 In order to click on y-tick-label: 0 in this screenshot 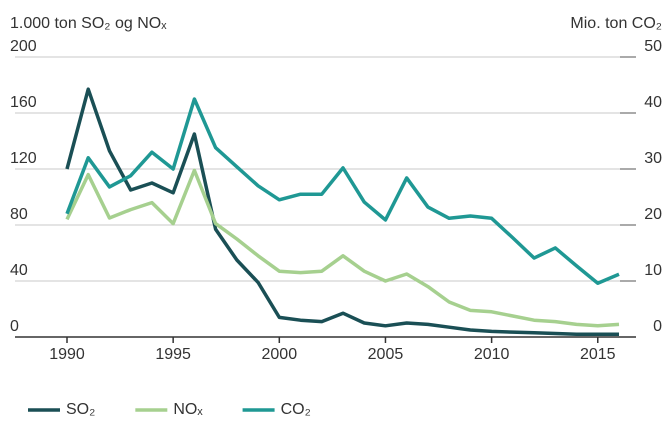, I will do `click(14, 326)`.